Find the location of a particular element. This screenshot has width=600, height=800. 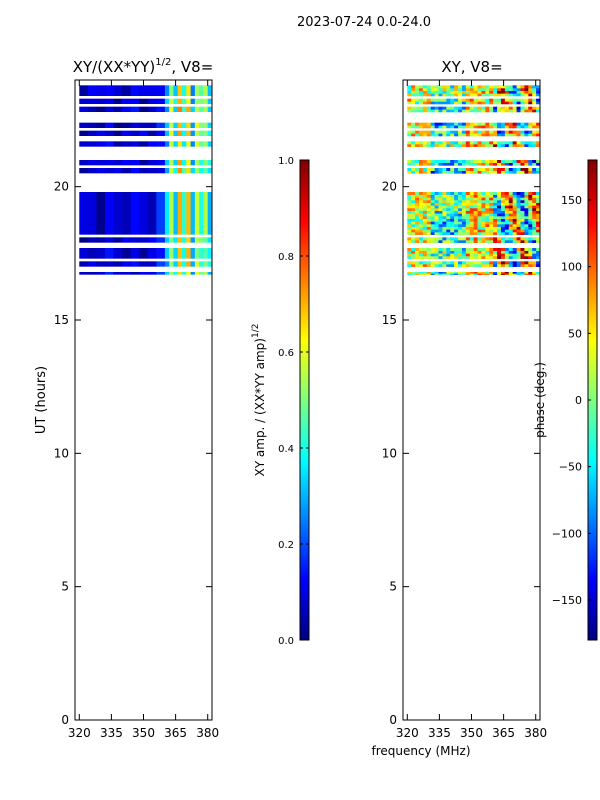

x-tick-label: 350 is located at coordinates (143, 733).